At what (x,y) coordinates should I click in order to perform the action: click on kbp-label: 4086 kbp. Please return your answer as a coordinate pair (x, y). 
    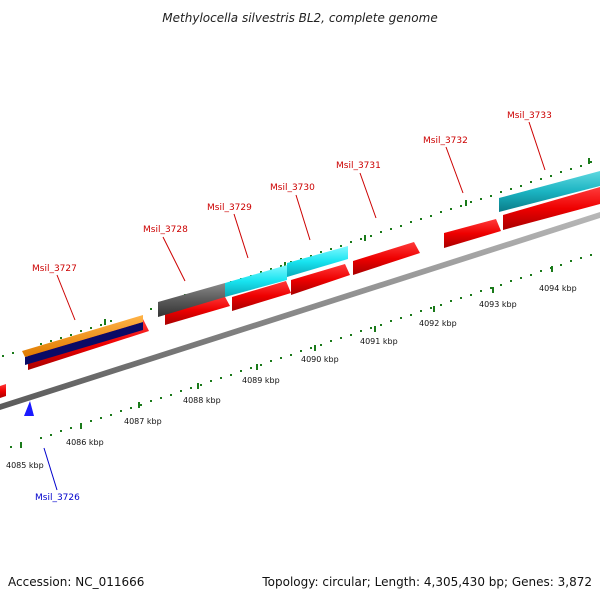
    Looking at the image, I should click on (85, 442).